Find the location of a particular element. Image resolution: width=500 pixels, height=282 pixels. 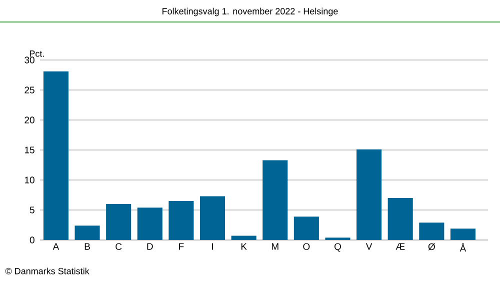

x-tick-label: D is located at coordinates (150, 246).